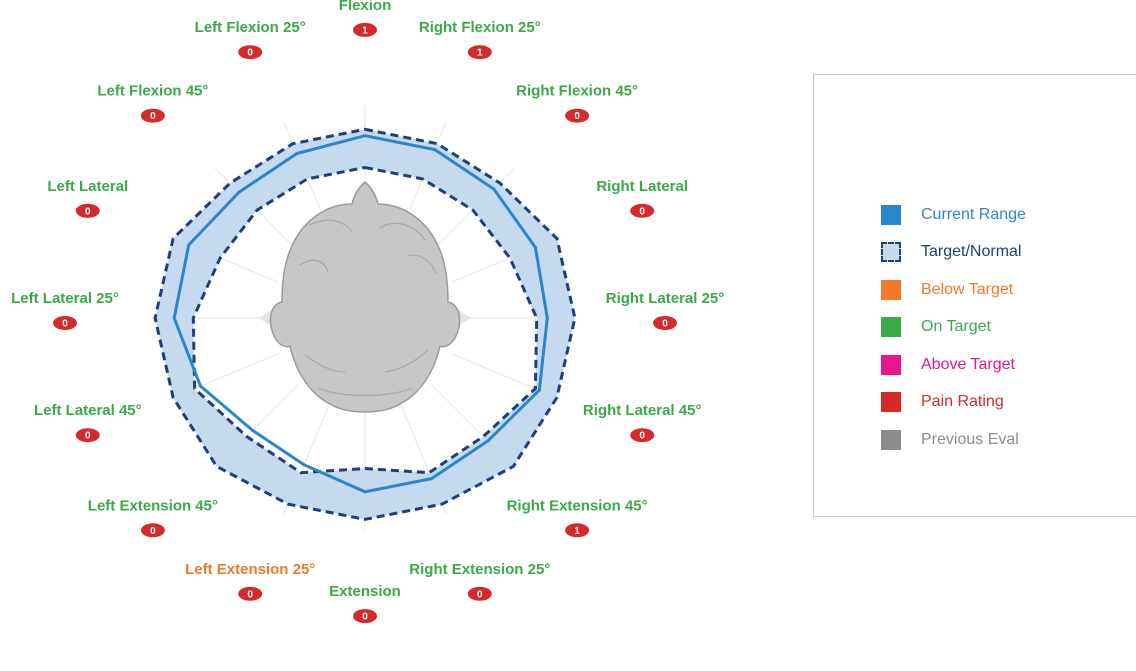 The height and width of the screenshot is (671, 1136). I want to click on axis-label-group: Left Flexion 45° 0, so click(152, 103).